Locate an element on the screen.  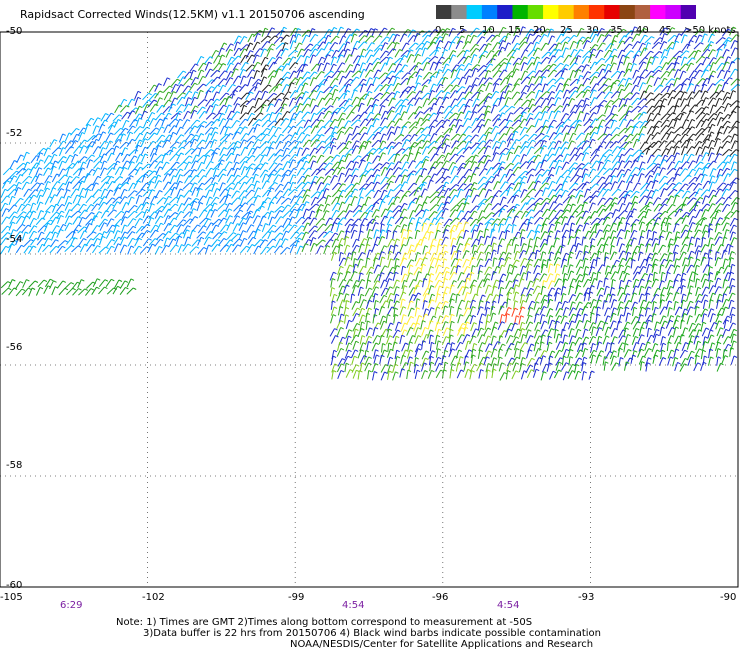
colorbar-label-20: 20 is located at coordinates (539, 30).